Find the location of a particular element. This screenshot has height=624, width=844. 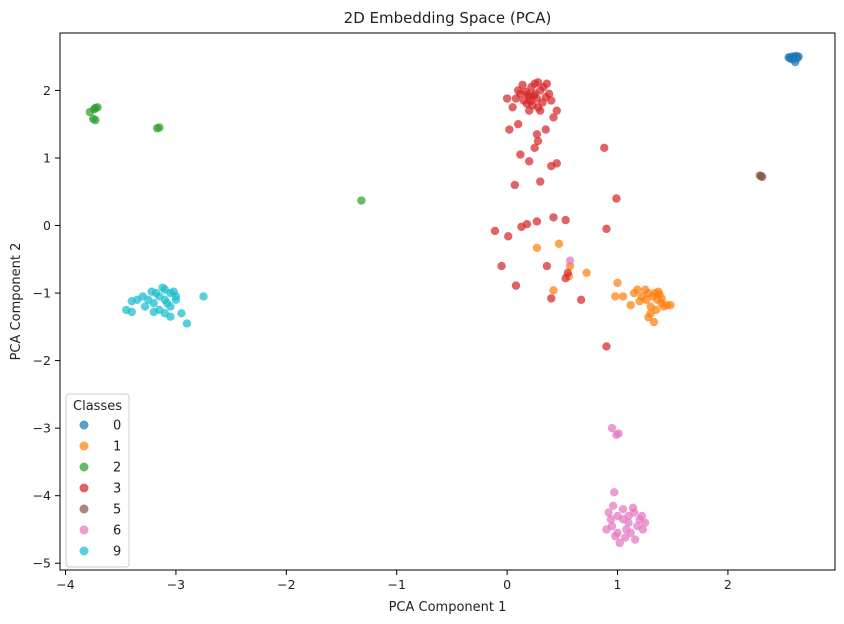

legend: Classes 0 1 2 3 5 6 9 is located at coordinates (97, 480).